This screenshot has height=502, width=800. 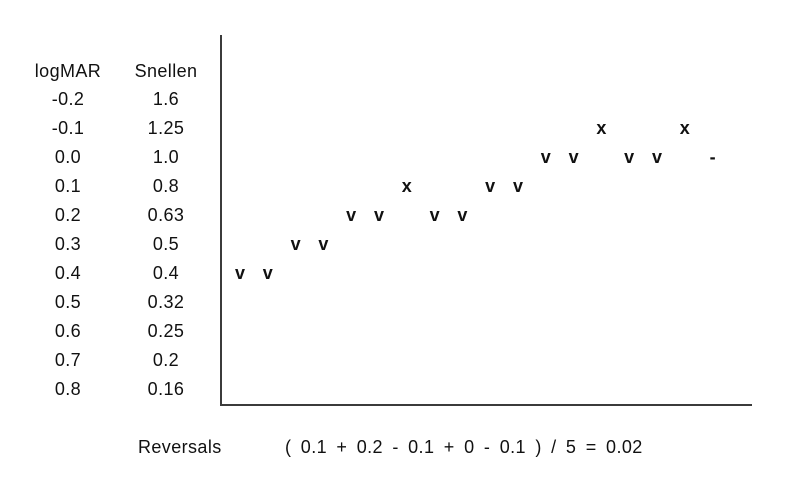 I want to click on y-axis-line, so click(x=221, y=220).